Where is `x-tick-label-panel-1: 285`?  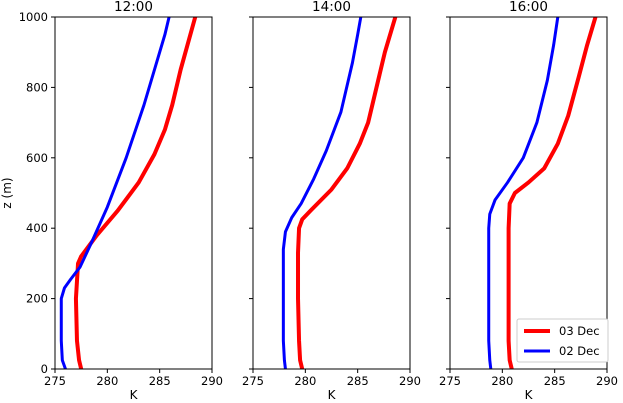 x-tick-label-panel-1: 285 is located at coordinates (160, 381).